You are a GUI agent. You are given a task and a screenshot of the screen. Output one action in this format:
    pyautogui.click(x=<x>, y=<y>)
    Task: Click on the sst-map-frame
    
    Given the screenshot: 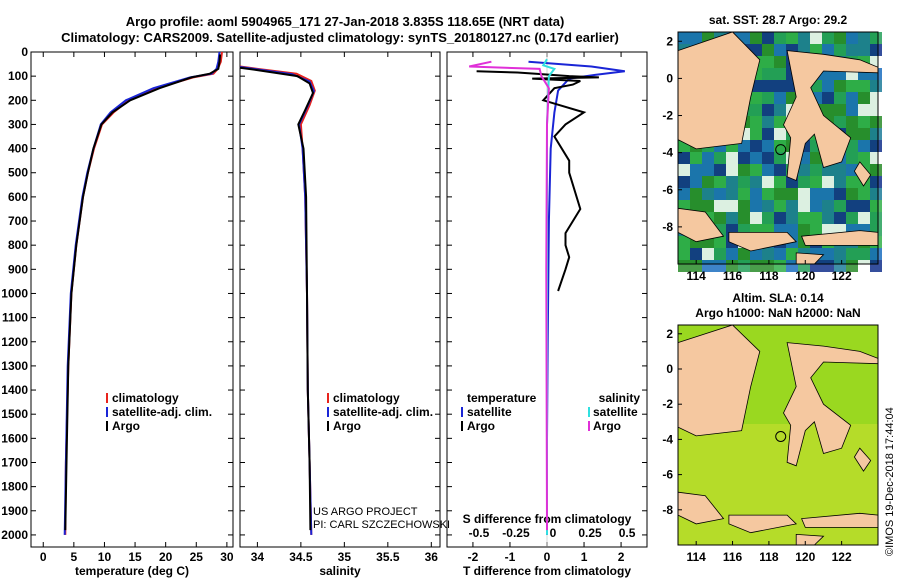 What is the action you would take?
    pyautogui.click(x=778, y=148)
    